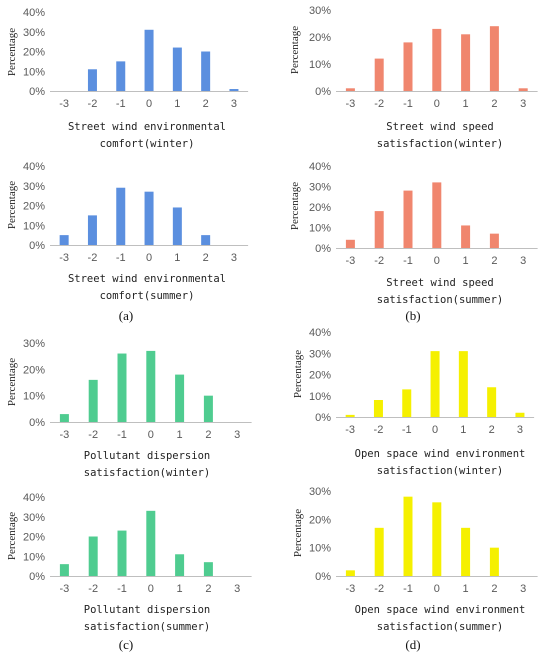  What do you see at coordinates (440, 610) in the screenshot?
I see `x-axis-label-line-1: Open space wind environment` at bounding box center [440, 610].